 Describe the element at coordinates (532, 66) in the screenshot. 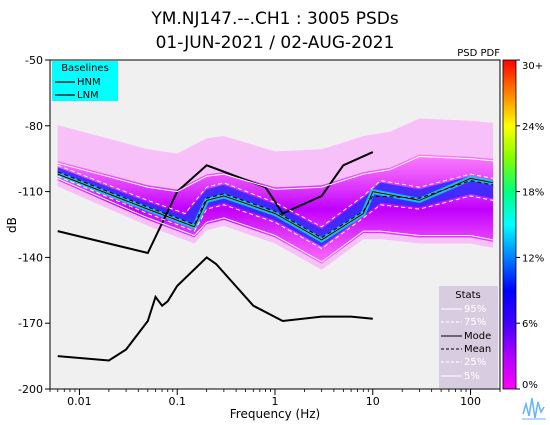

I see `colorbar-tick-label: 30+` at that location.